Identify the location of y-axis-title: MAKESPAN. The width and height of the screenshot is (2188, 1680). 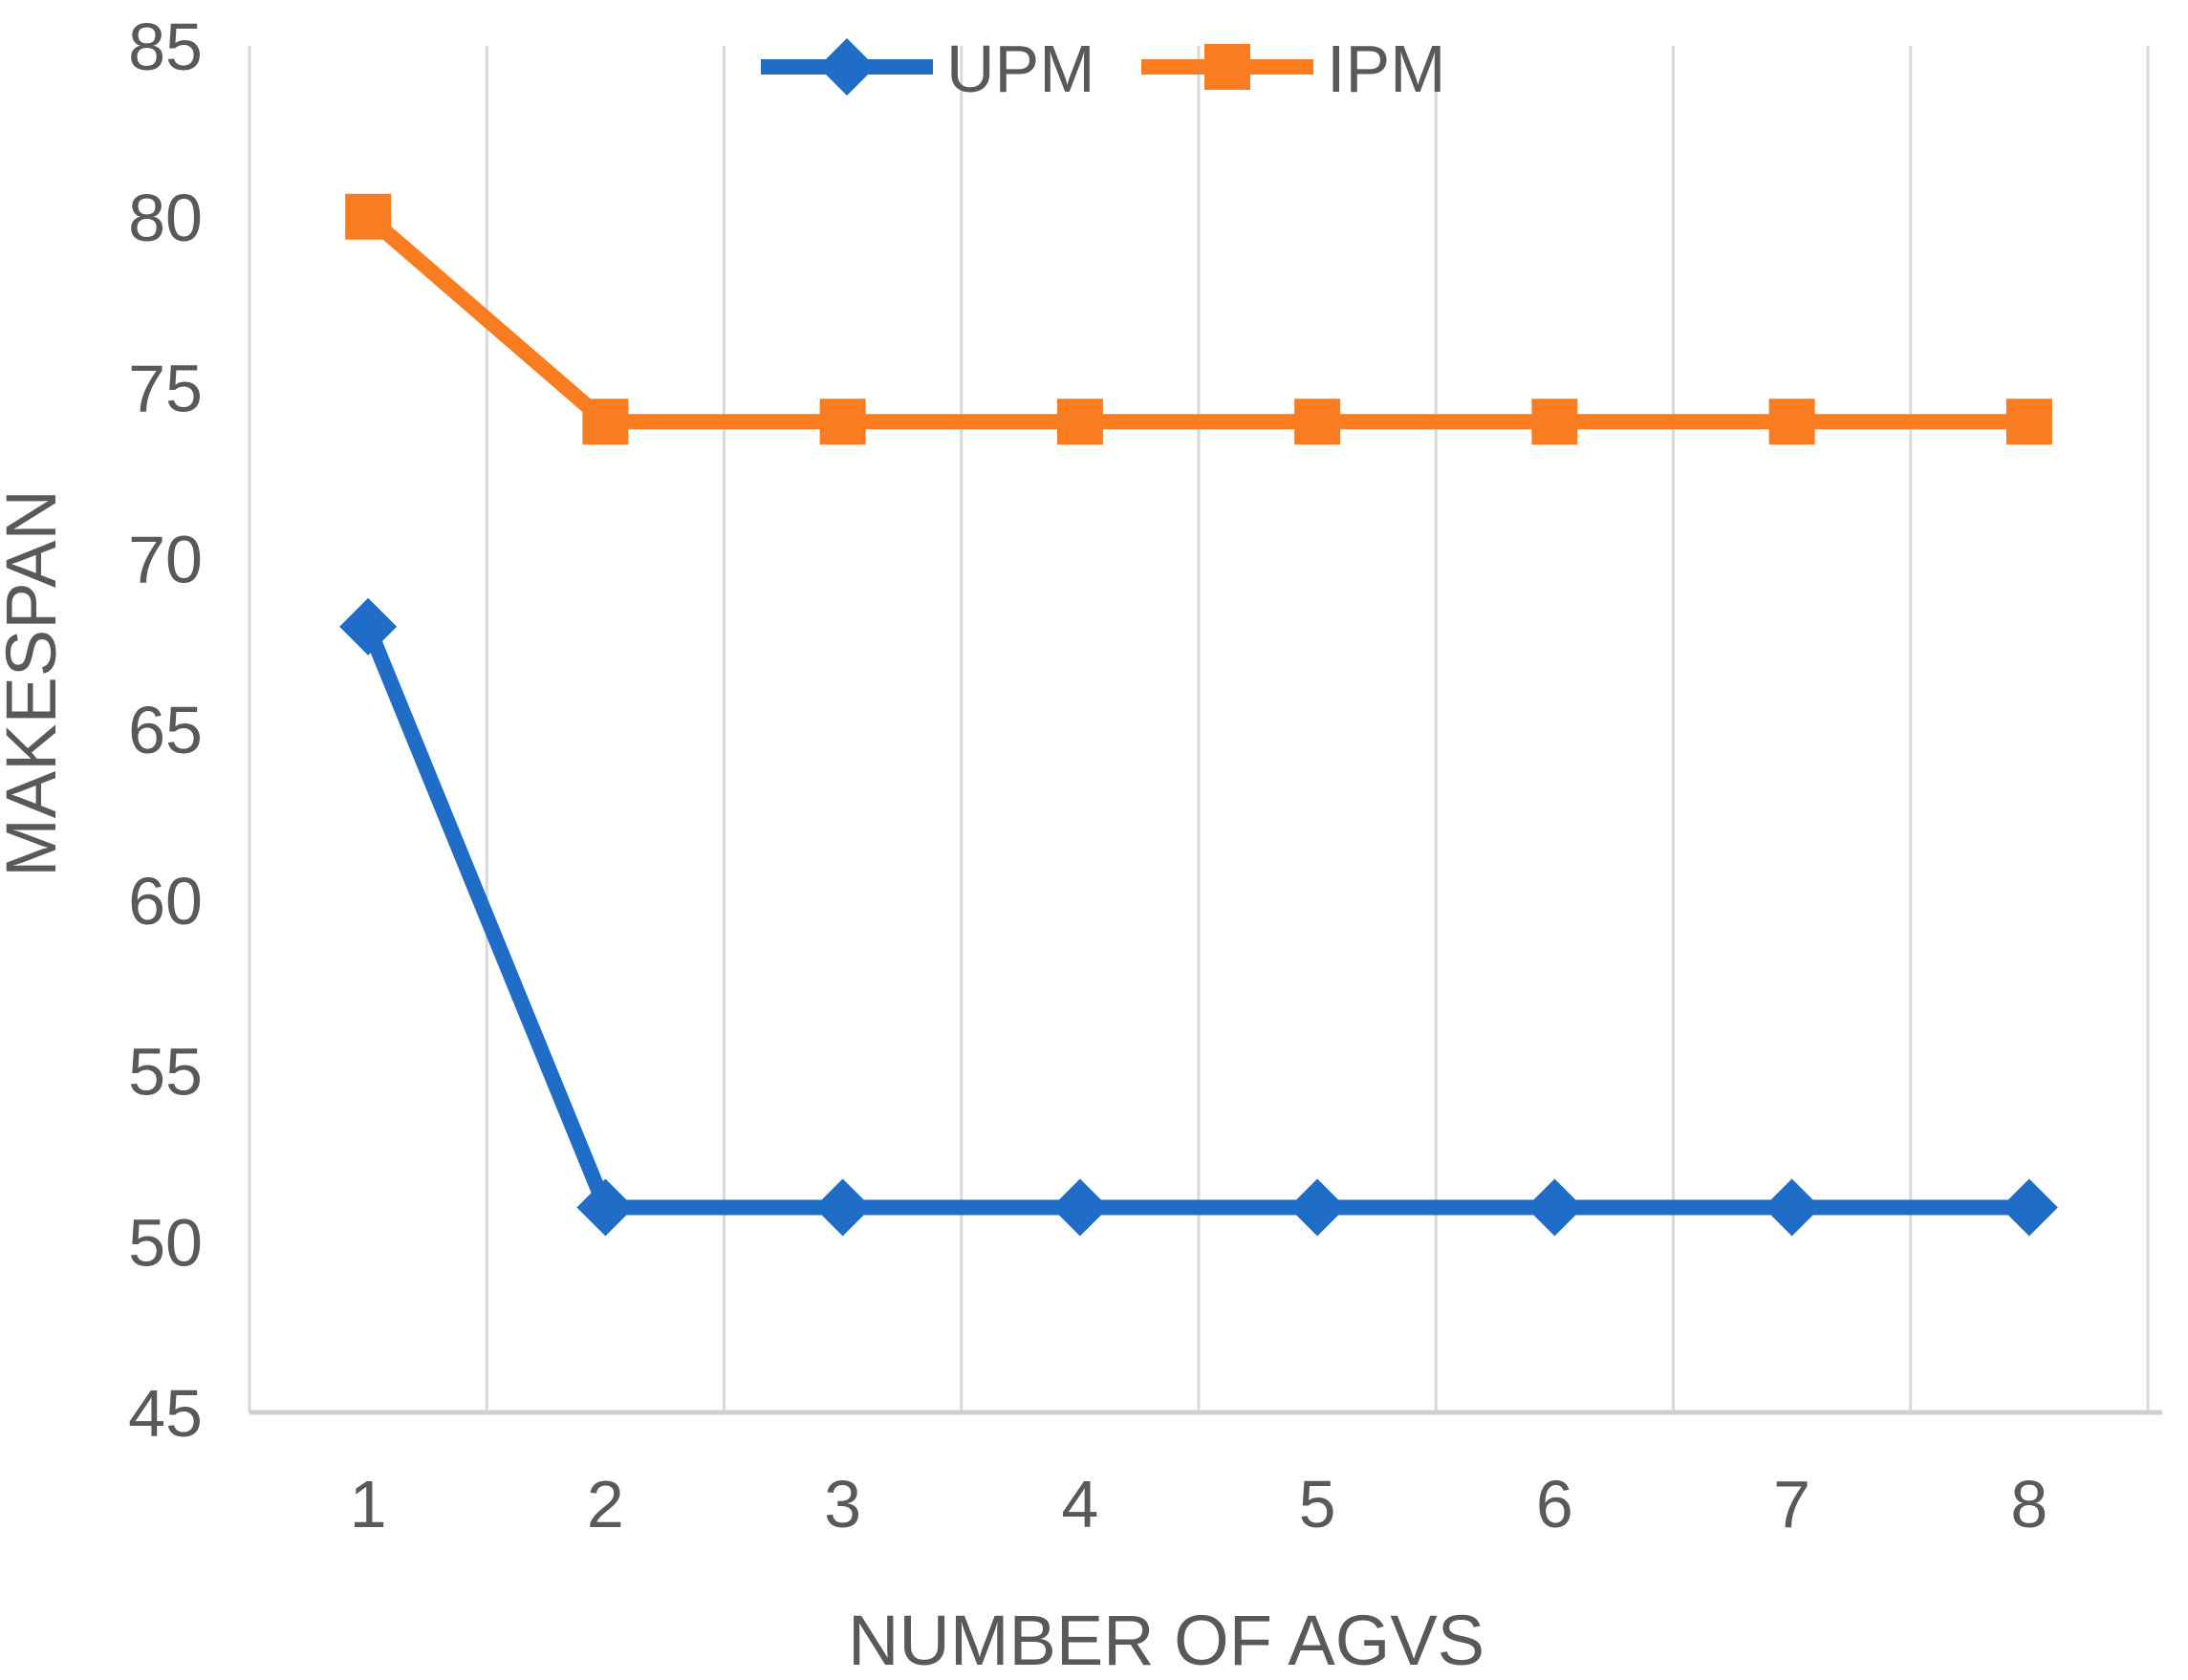
(36, 683).